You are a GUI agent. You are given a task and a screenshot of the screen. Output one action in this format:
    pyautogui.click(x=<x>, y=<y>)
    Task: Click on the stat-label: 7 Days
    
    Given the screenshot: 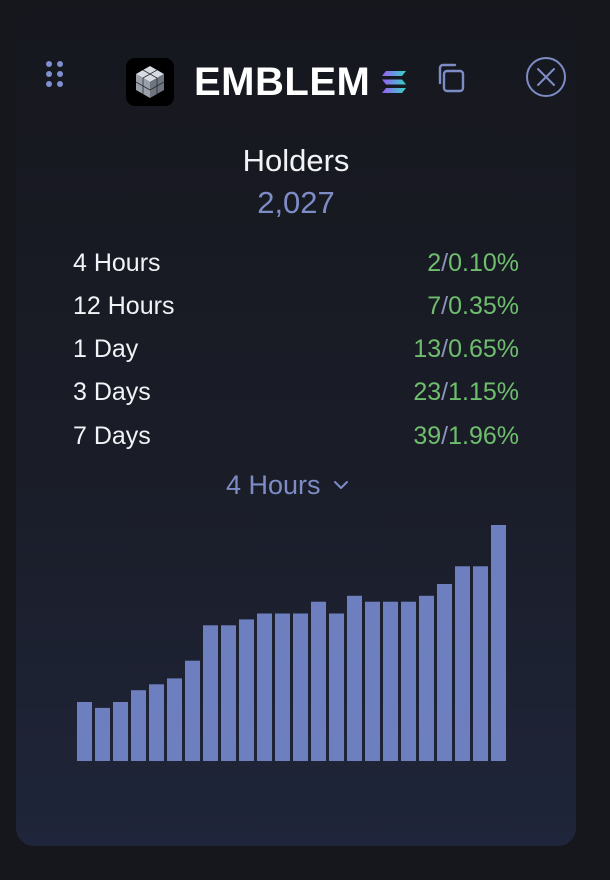 What is the action you would take?
    pyautogui.click(x=112, y=436)
    